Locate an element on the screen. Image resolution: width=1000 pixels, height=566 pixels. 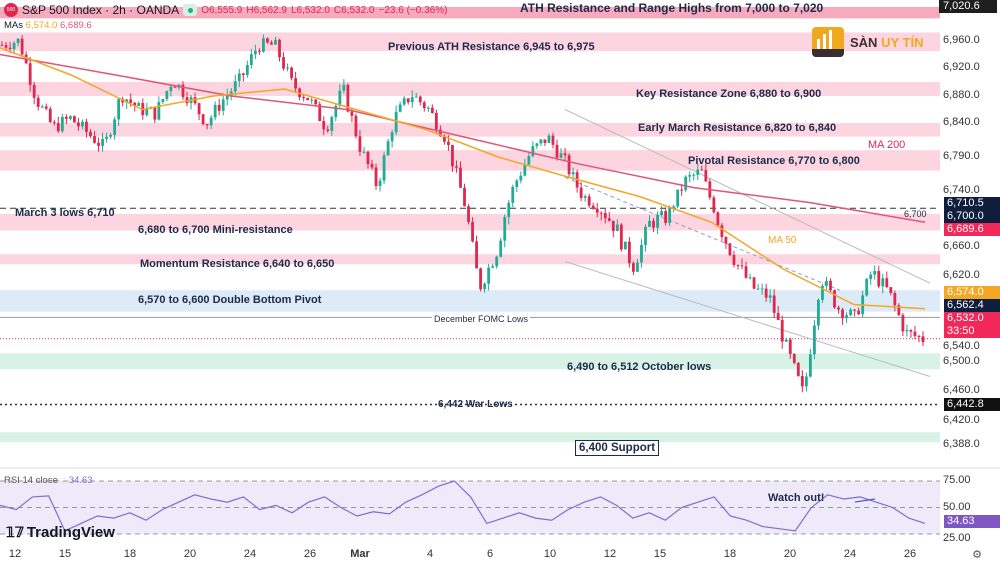
settings-icon: ⚙ is located at coordinates (977, 555).